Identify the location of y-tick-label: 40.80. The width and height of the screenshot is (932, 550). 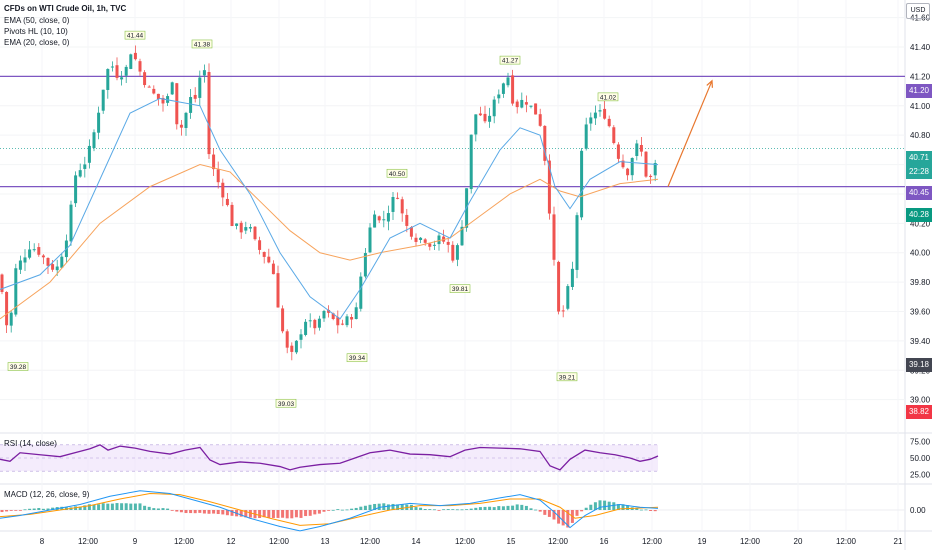
(920, 135).